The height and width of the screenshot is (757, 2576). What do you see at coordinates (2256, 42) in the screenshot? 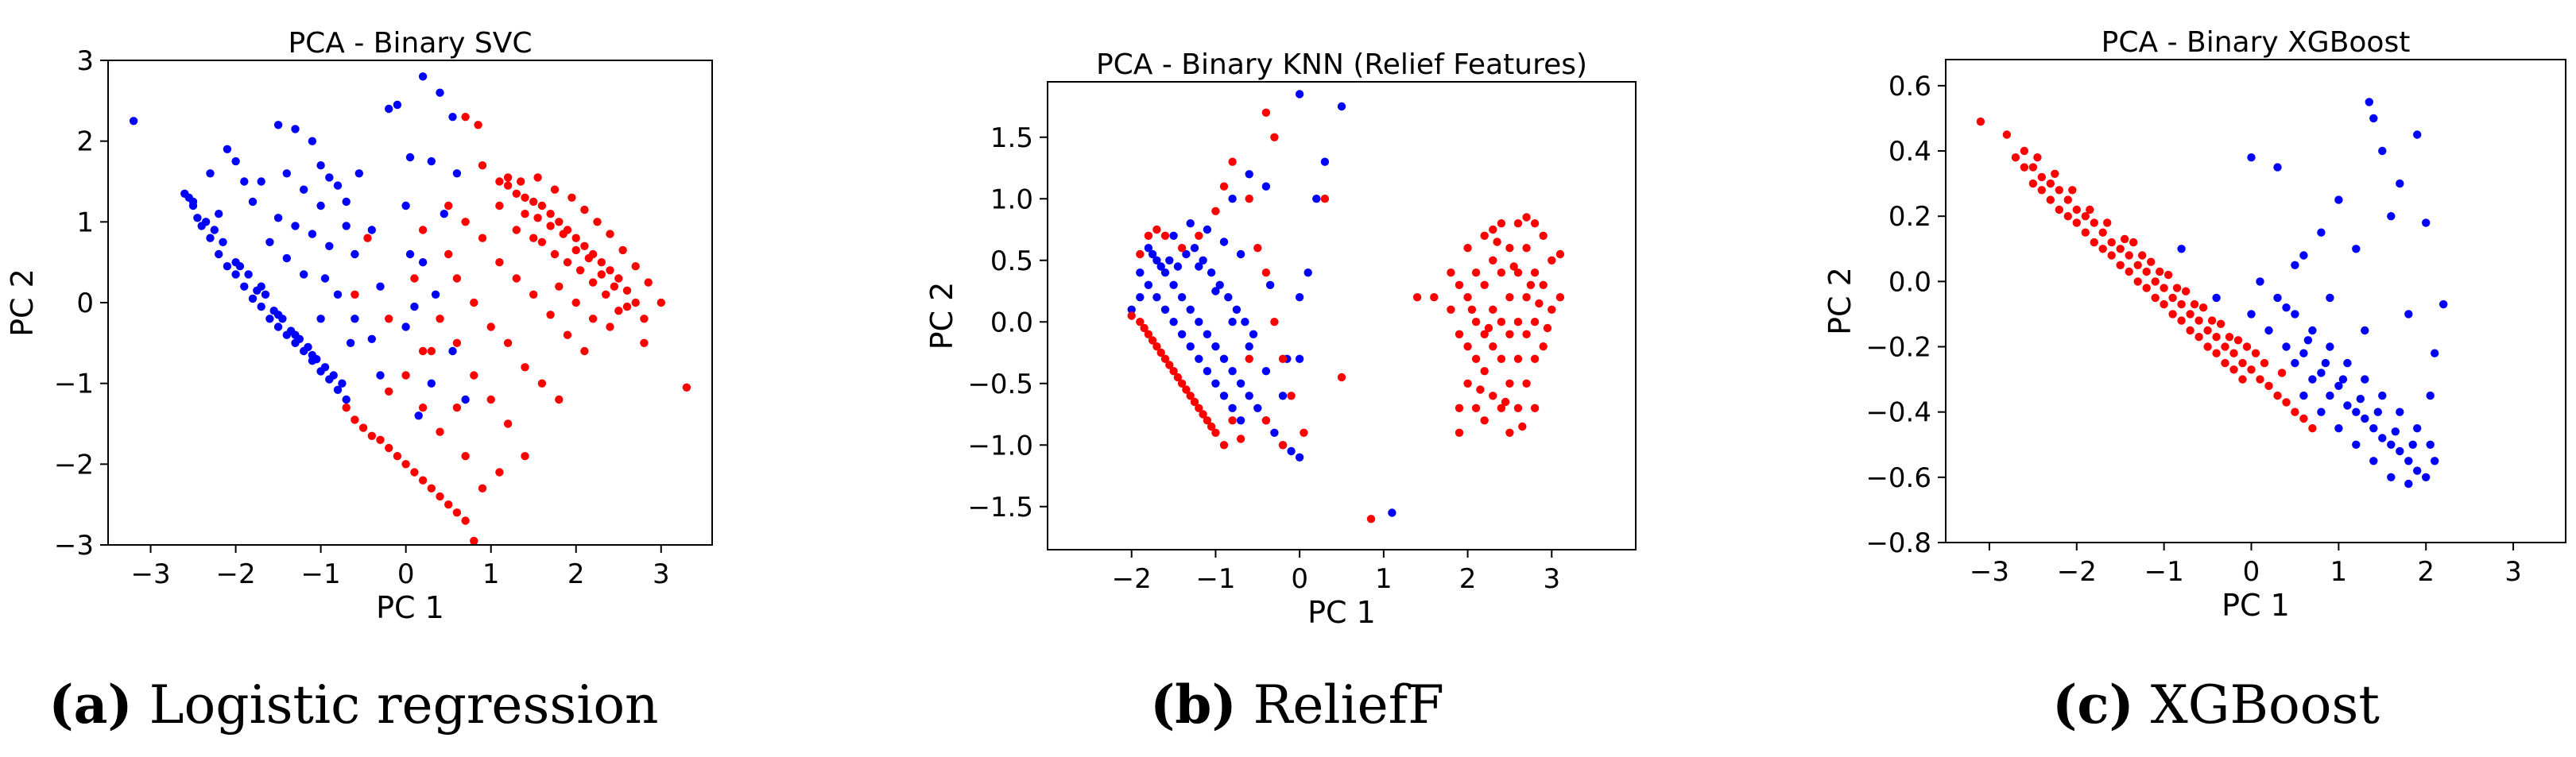
I see `chart-title-c: PCA - Binary XGBoost` at bounding box center [2256, 42].